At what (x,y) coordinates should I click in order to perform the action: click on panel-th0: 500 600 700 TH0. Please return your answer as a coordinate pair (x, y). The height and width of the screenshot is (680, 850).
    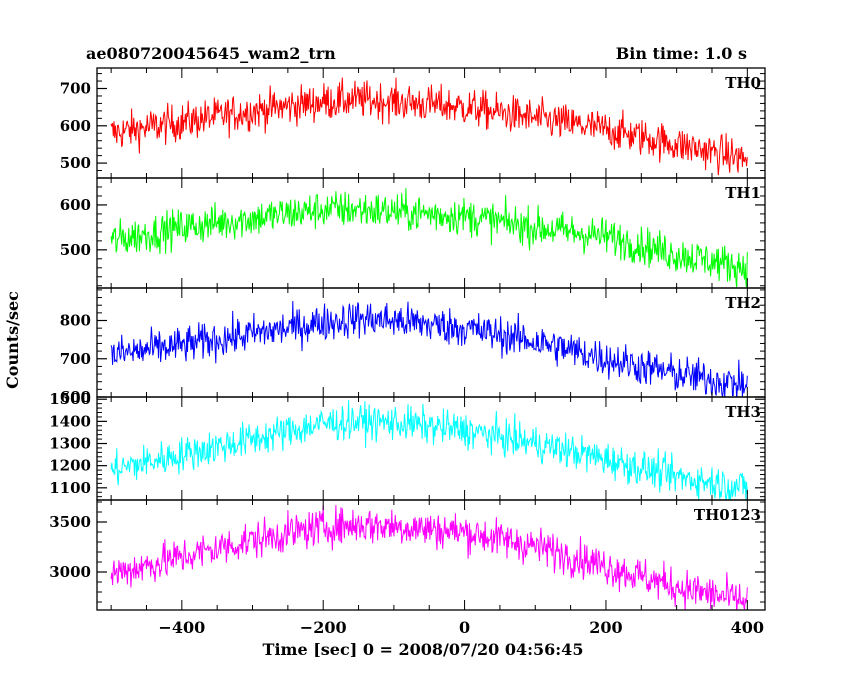
    Looking at the image, I should click on (413, 123).